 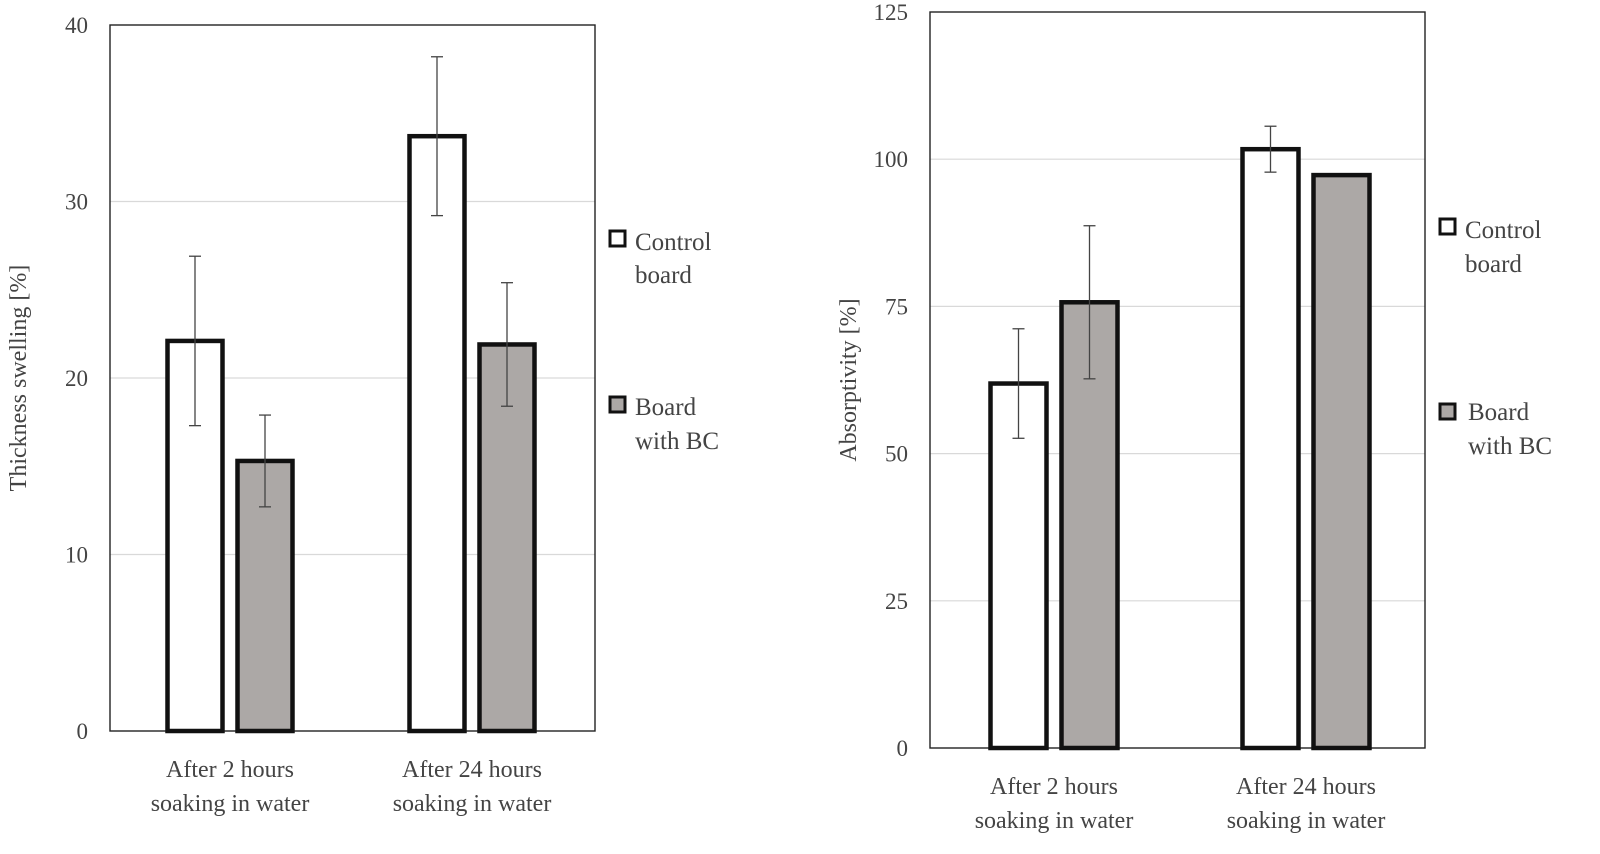 What do you see at coordinates (76, 202) in the screenshot?
I see `y-tick-label: 30` at bounding box center [76, 202].